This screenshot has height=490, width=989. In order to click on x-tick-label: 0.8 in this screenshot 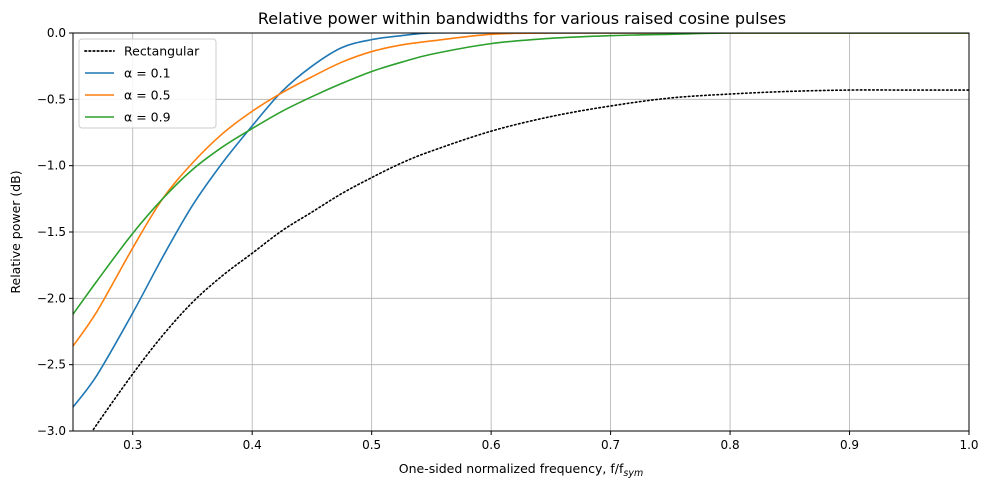, I will do `click(730, 445)`.